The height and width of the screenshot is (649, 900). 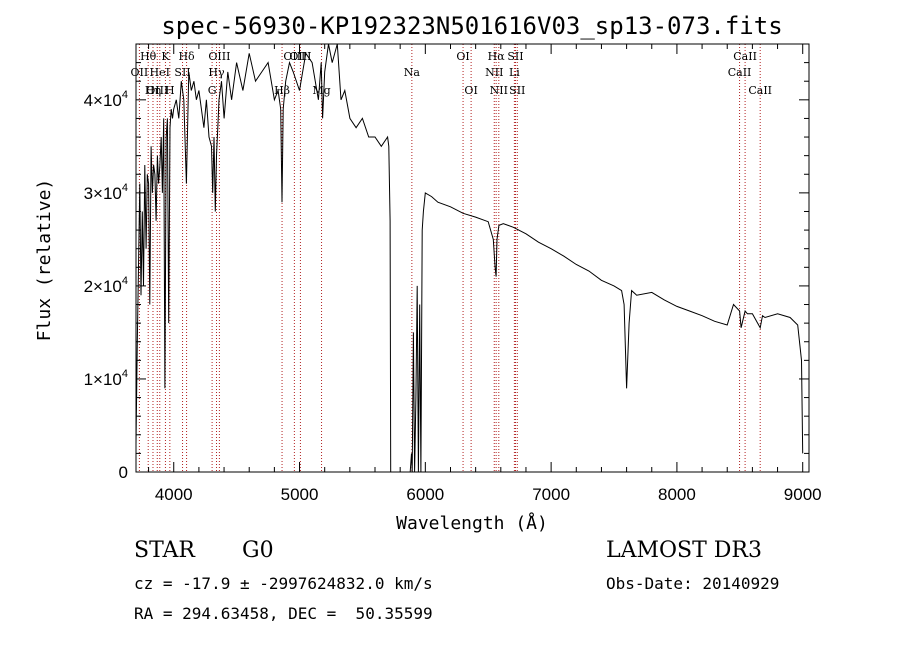 What do you see at coordinates (44, 260) in the screenshot?
I see `y-axis-label: Flux (relative)` at bounding box center [44, 260].